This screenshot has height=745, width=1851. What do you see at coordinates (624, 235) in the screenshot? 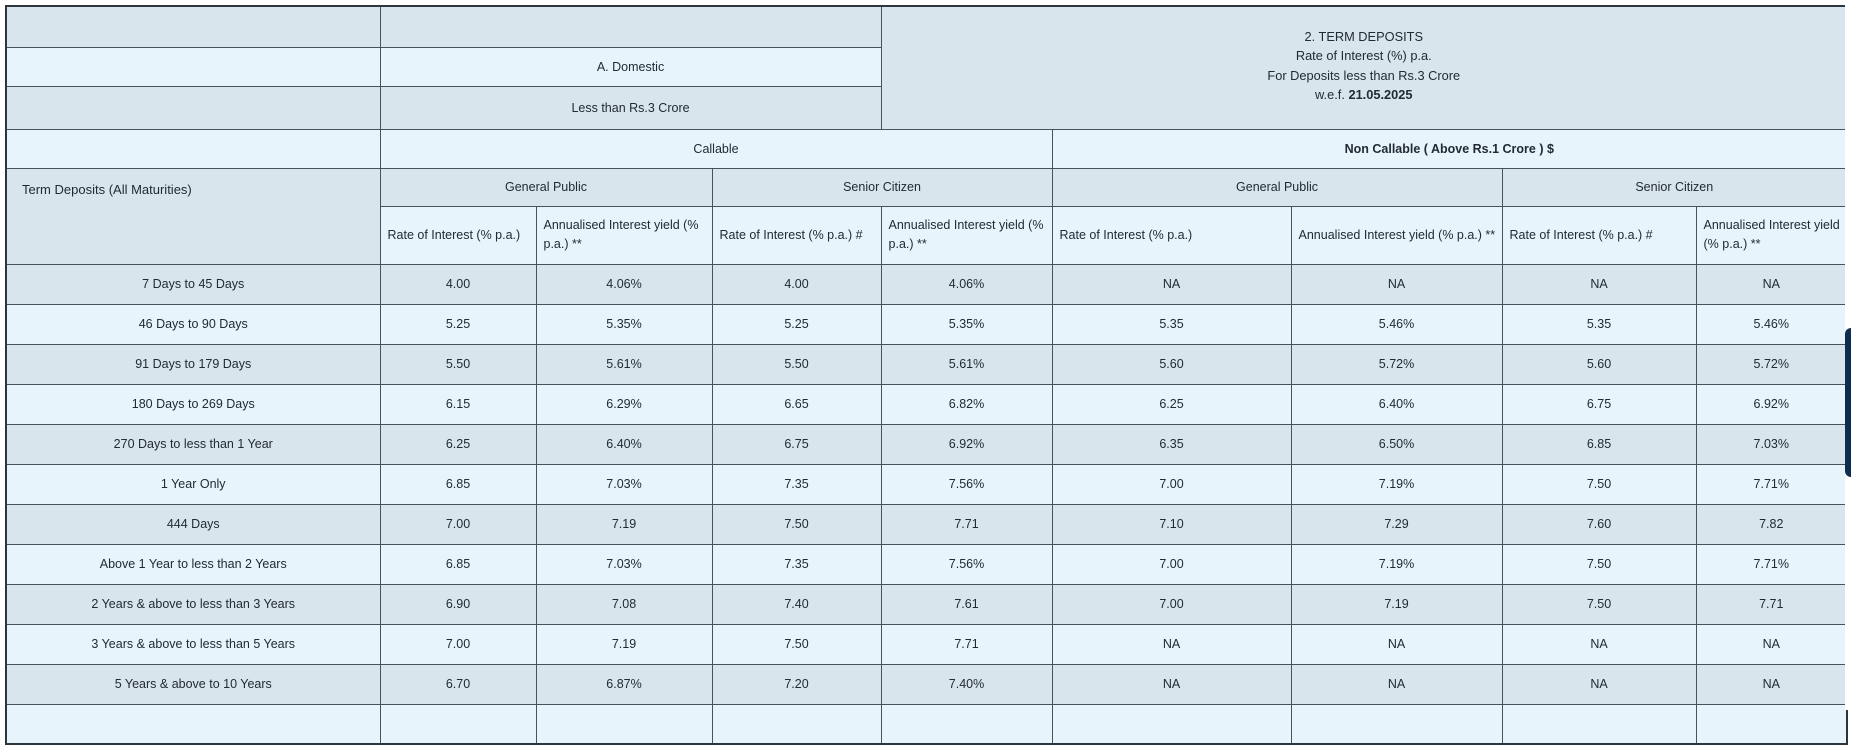
I see `col-header-yield-callable-gp: Annualised Interest yield (% p.a.) **` at bounding box center [624, 235].